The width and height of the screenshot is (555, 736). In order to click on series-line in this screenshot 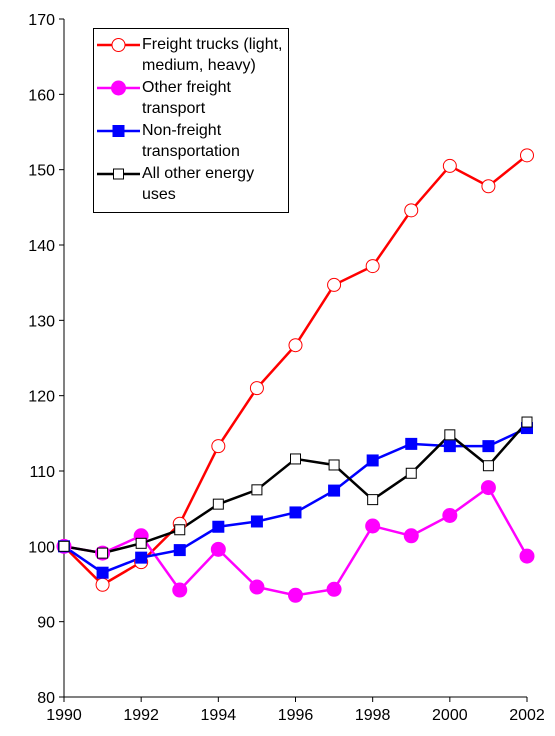, I will do `click(296, 541)`.